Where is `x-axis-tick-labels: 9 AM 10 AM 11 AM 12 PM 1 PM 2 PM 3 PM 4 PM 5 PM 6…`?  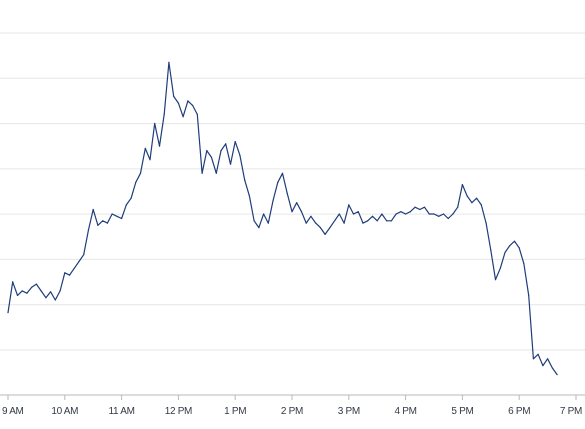 x-axis-tick-labels: 9 AM 10 AM 11 AM 12 PM 1 PM 2 PM 3 PM 4 PM 5 PM 6… is located at coordinates (292, 411).